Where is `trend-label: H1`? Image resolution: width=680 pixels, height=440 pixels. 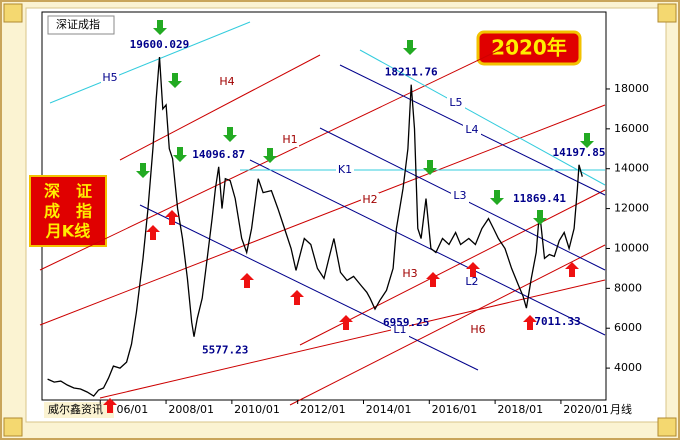
trend-label: H1 is located at coordinates (289, 139).